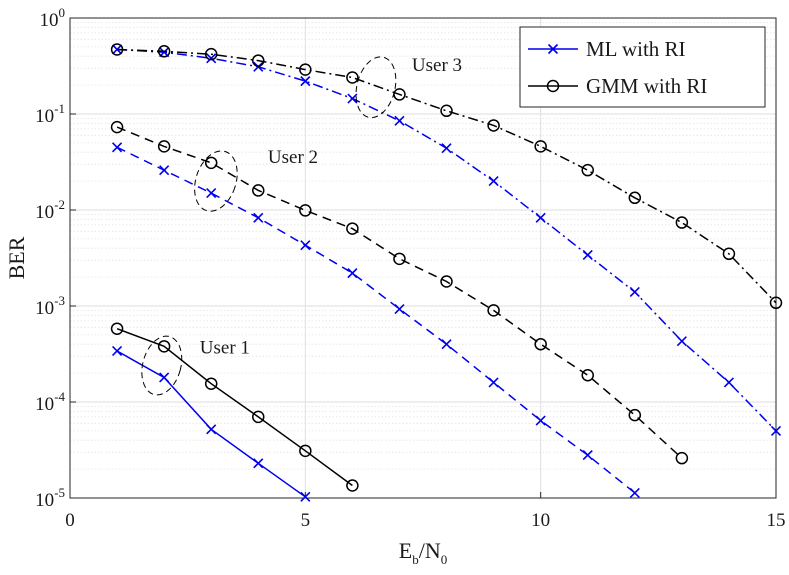 The width and height of the screenshot is (789, 575). What do you see at coordinates (607, 49) in the screenshot?
I see `legend-entry-ml: ML with RI` at bounding box center [607, 49].